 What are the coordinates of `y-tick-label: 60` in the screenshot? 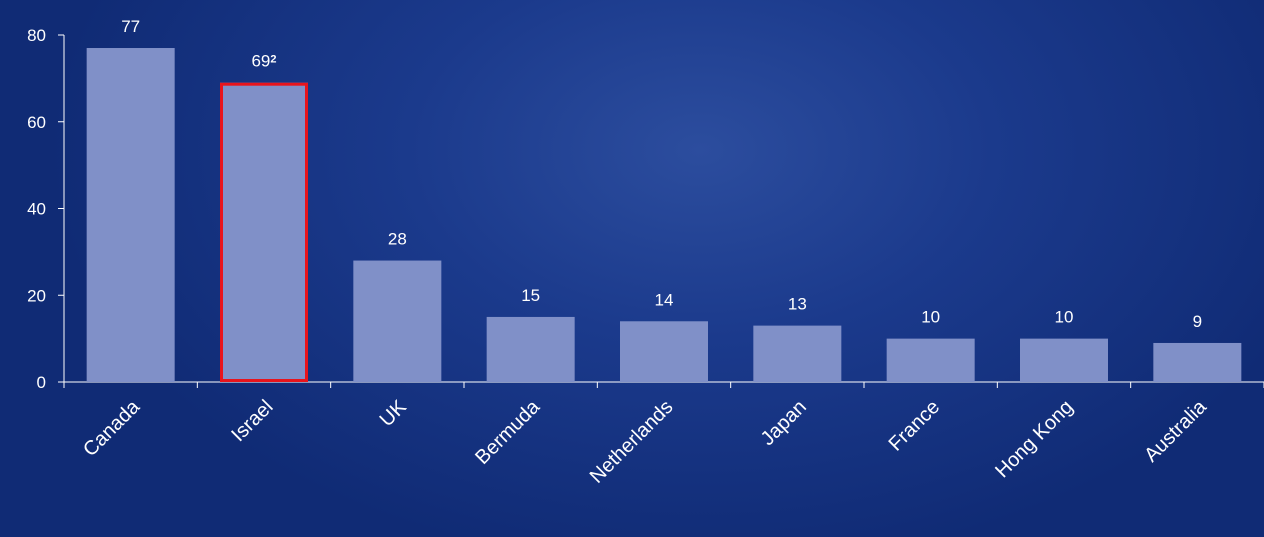 It's located at (36, 122).